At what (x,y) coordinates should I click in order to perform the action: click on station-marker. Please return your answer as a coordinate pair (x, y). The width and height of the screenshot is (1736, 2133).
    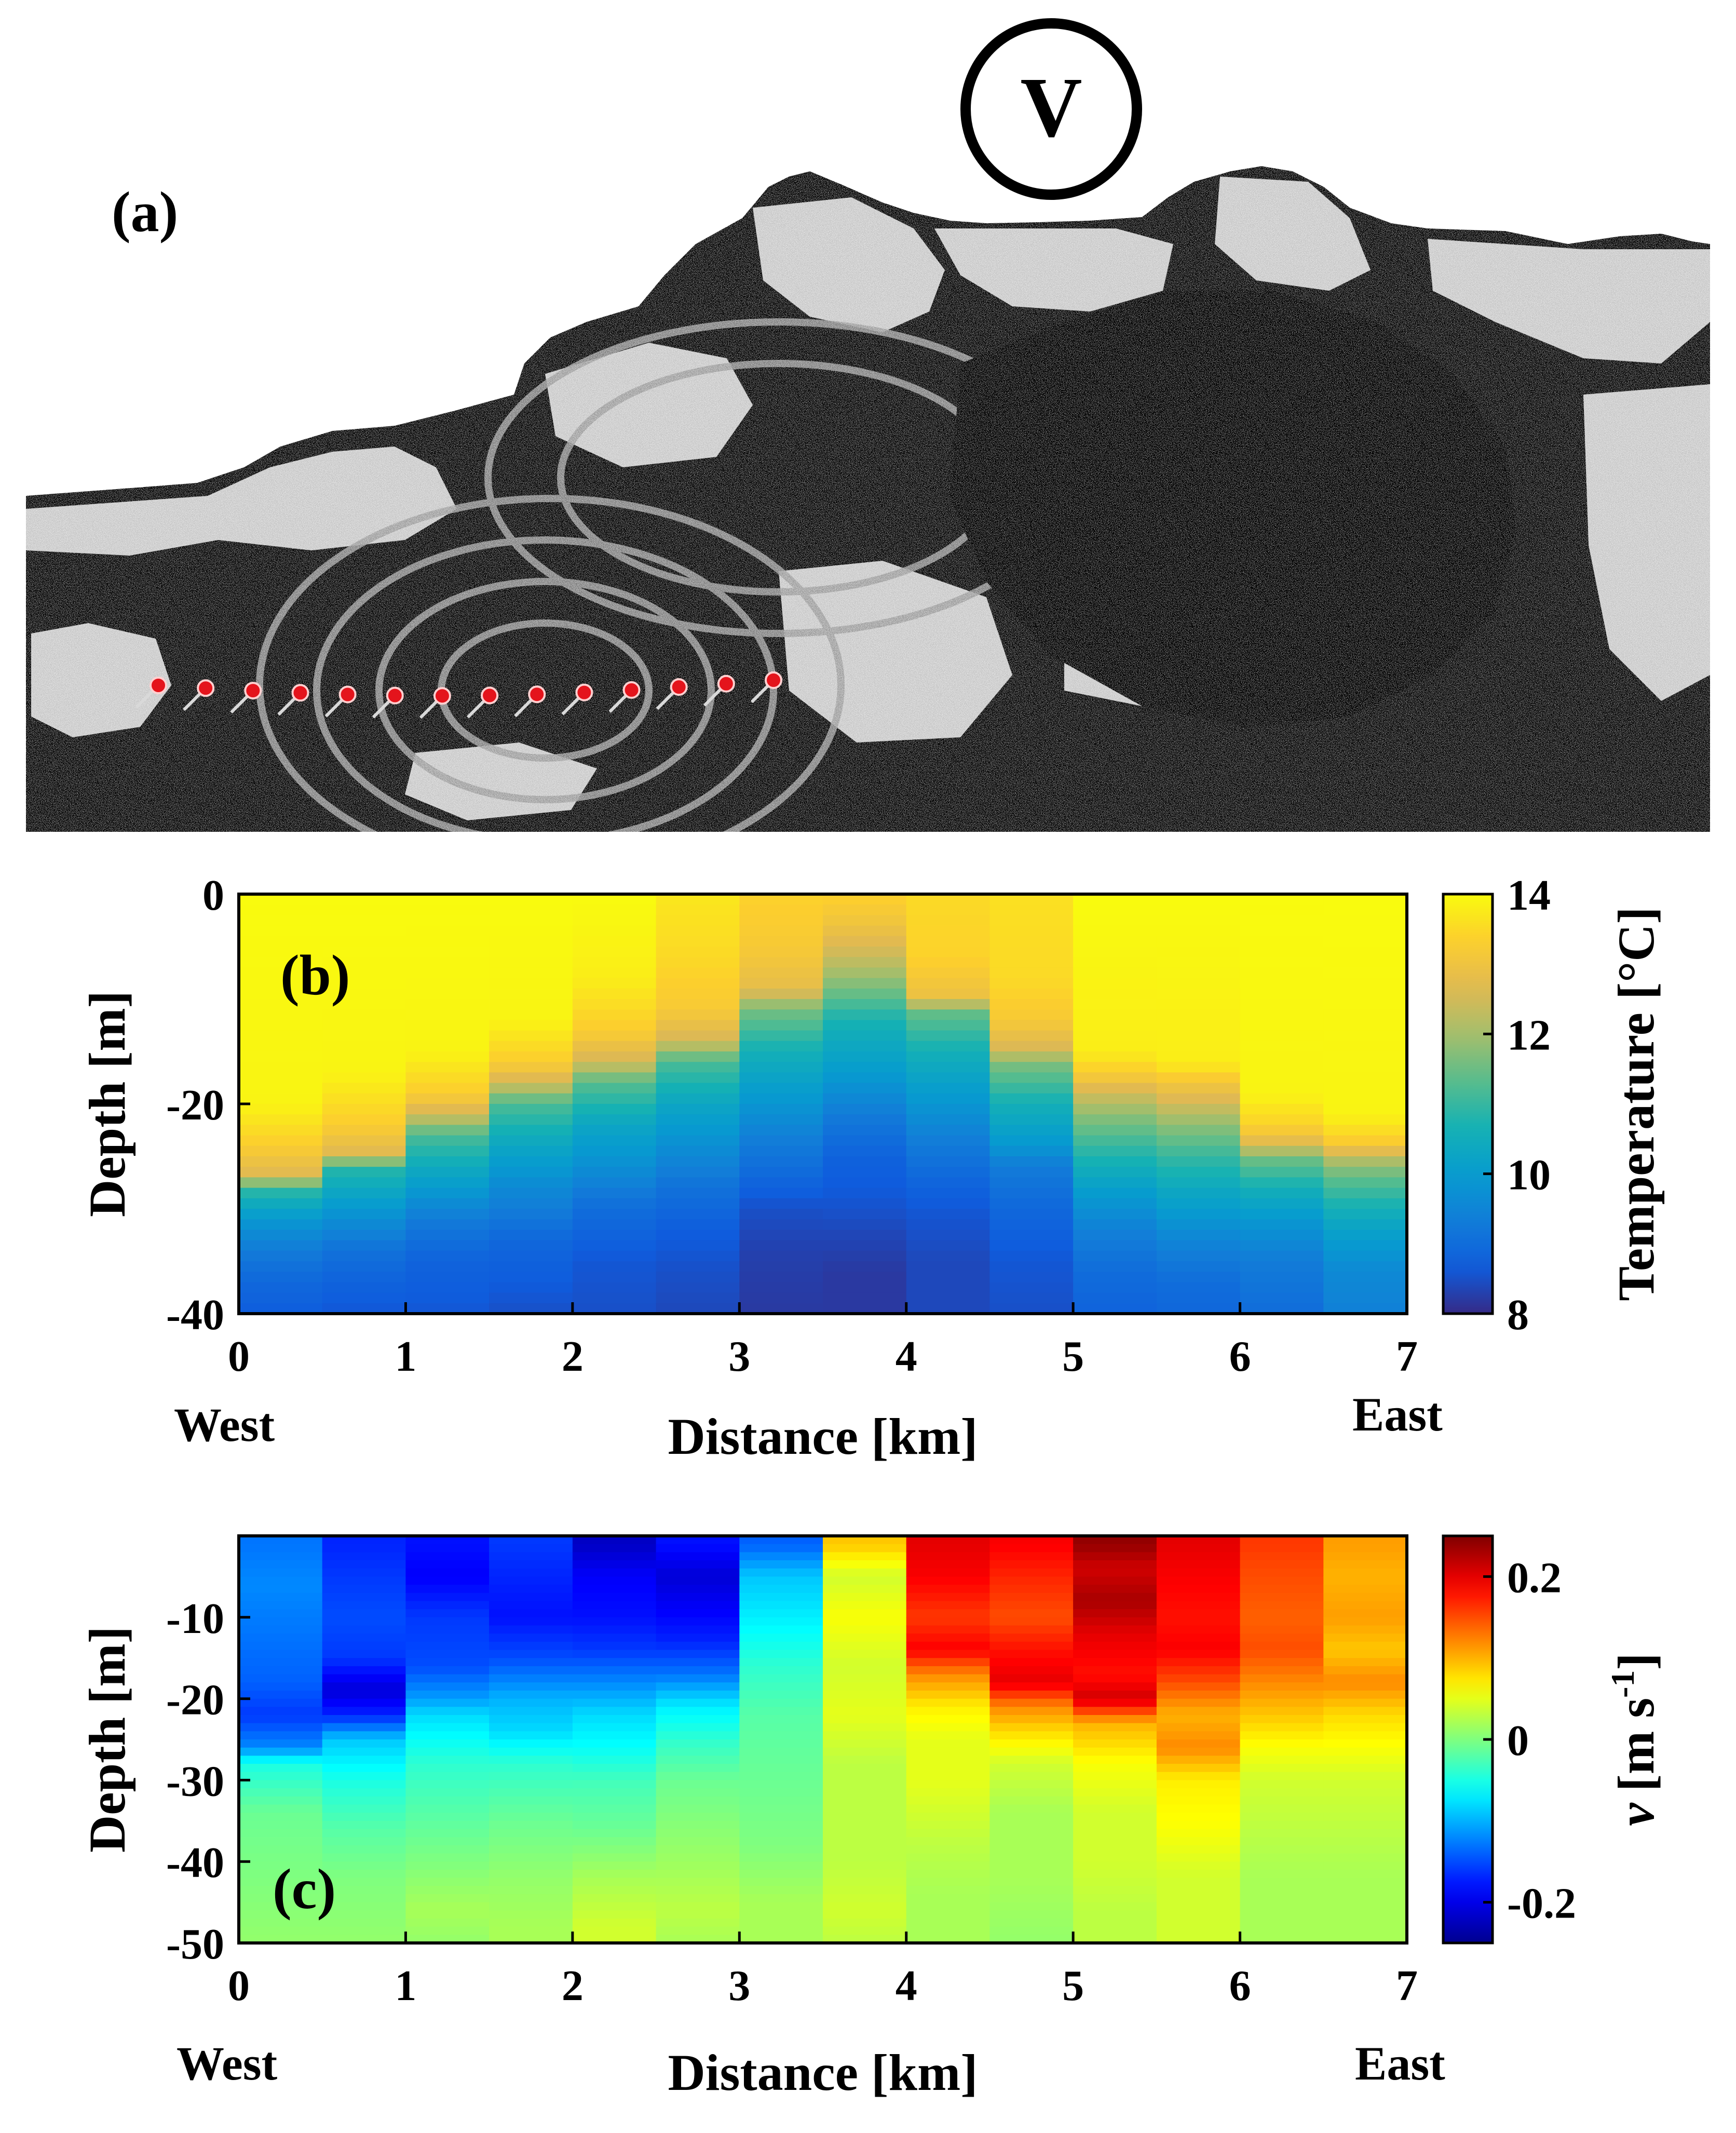
    Looking at the image, I should click on (726, 683).